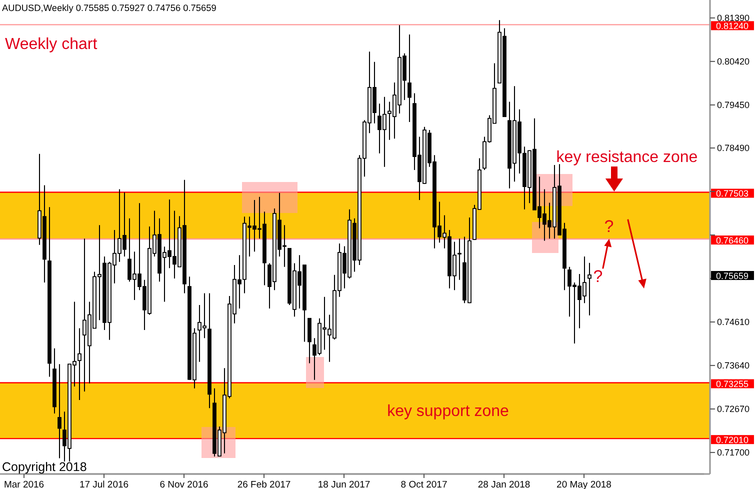 This screenshot has height=489, width=755. What do you see at coordinates (733, 409) in the screenshot?
I see `y-tick-label: 0.72670` at bounding box center [733, 409].